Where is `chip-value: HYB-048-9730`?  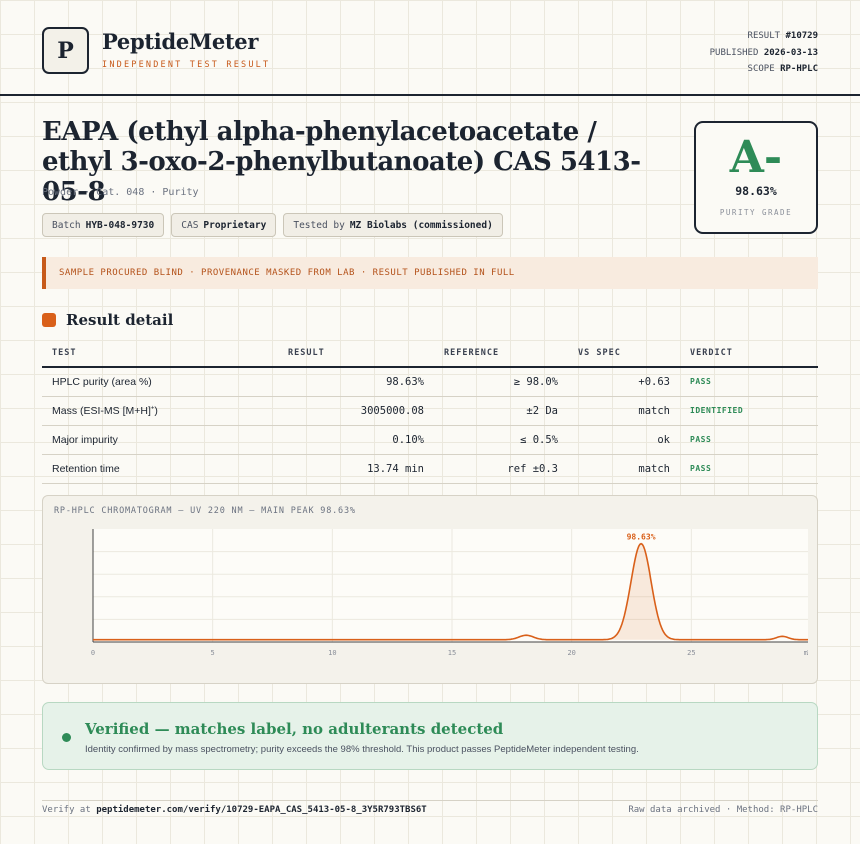
chip-value: HYB-048-9730 is located at coordinates (120, 225).